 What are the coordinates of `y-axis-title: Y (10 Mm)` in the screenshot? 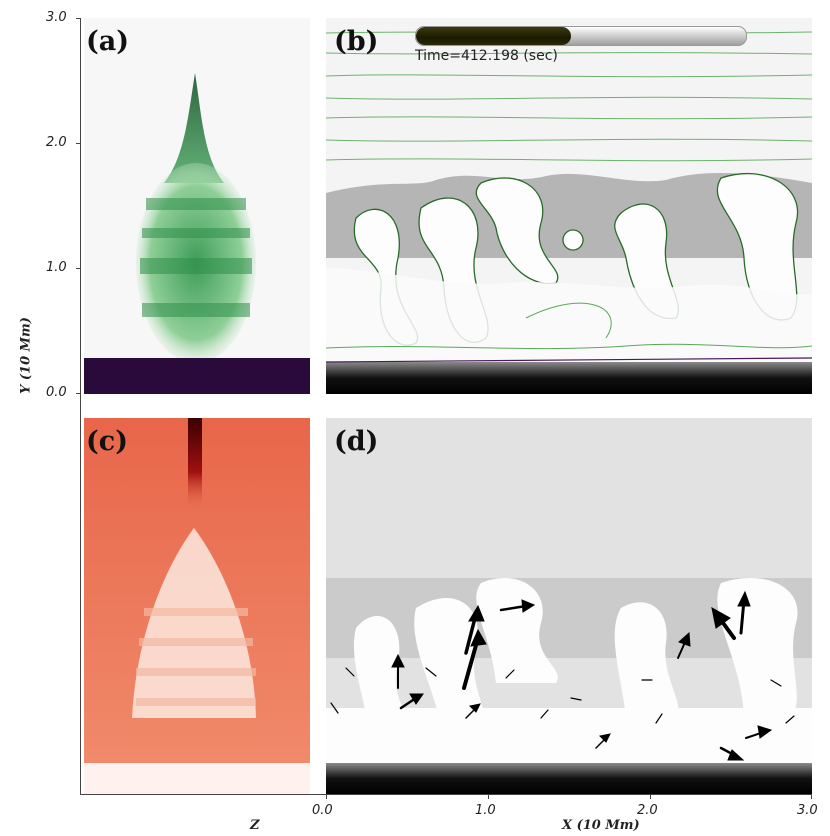 It's located at (26, 355).